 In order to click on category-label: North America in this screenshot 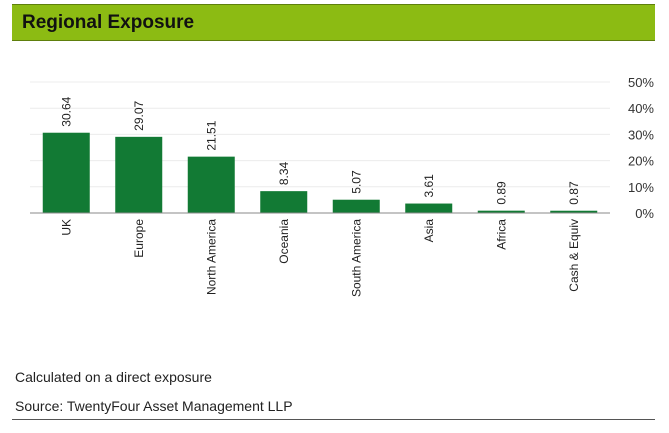, I will do `click(211, 257)`.